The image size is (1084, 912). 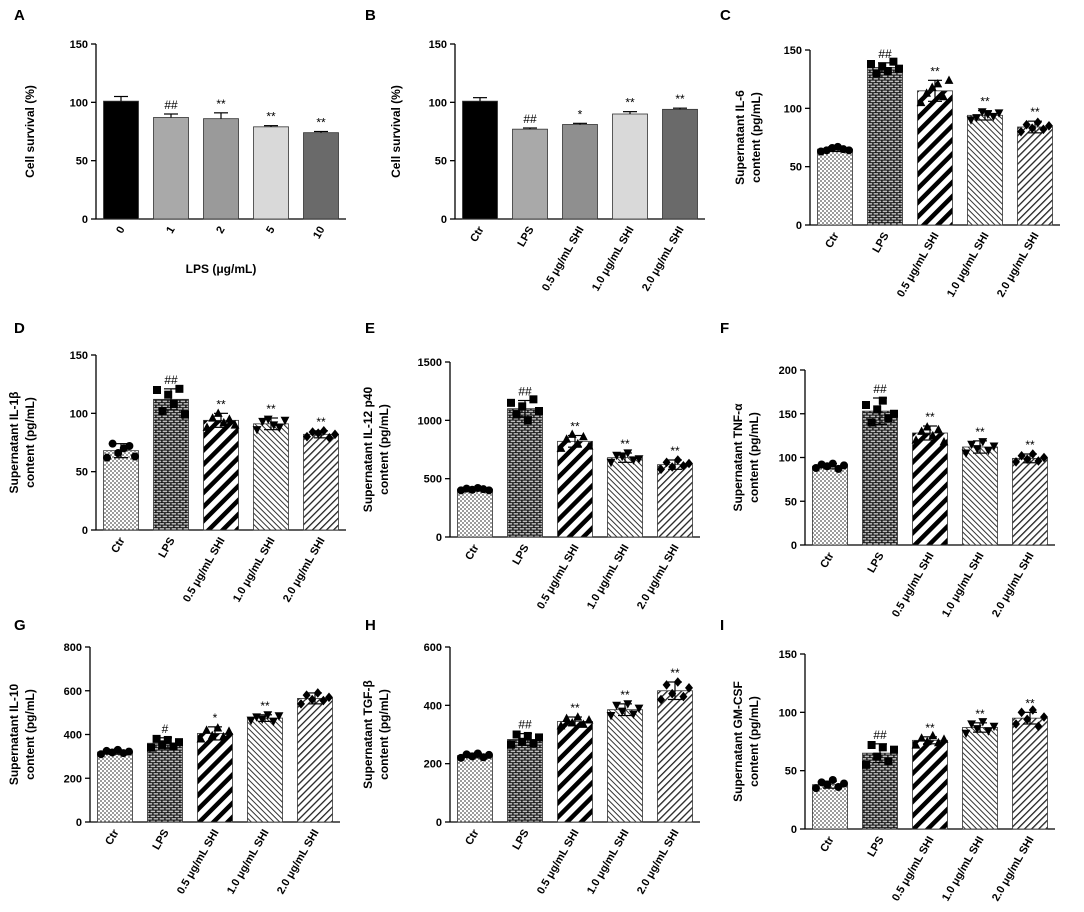 What do you see at coordinates (441, 162) in the screenshot?
I see `y-tick-label: 50` at bounding box center [441, 162].